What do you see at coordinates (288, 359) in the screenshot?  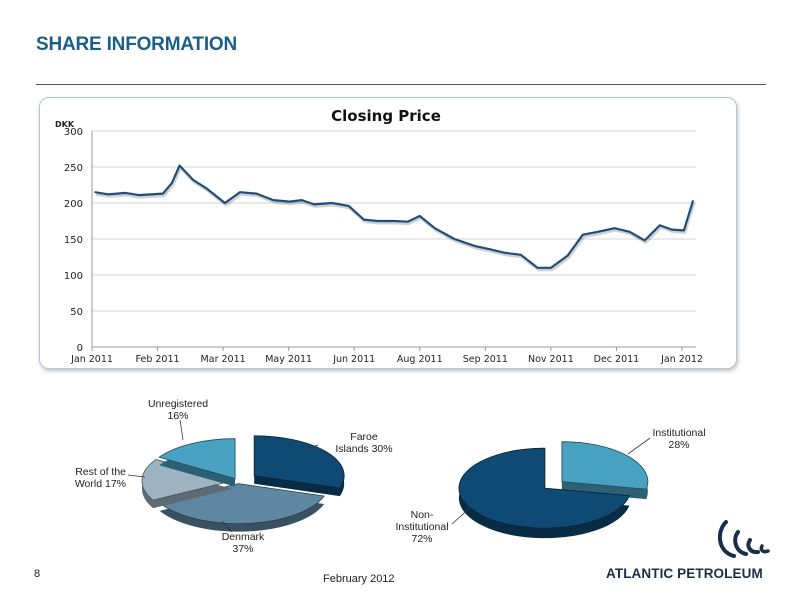 I see `x-tick-label: May 2011` at bounding box center [288, 359].